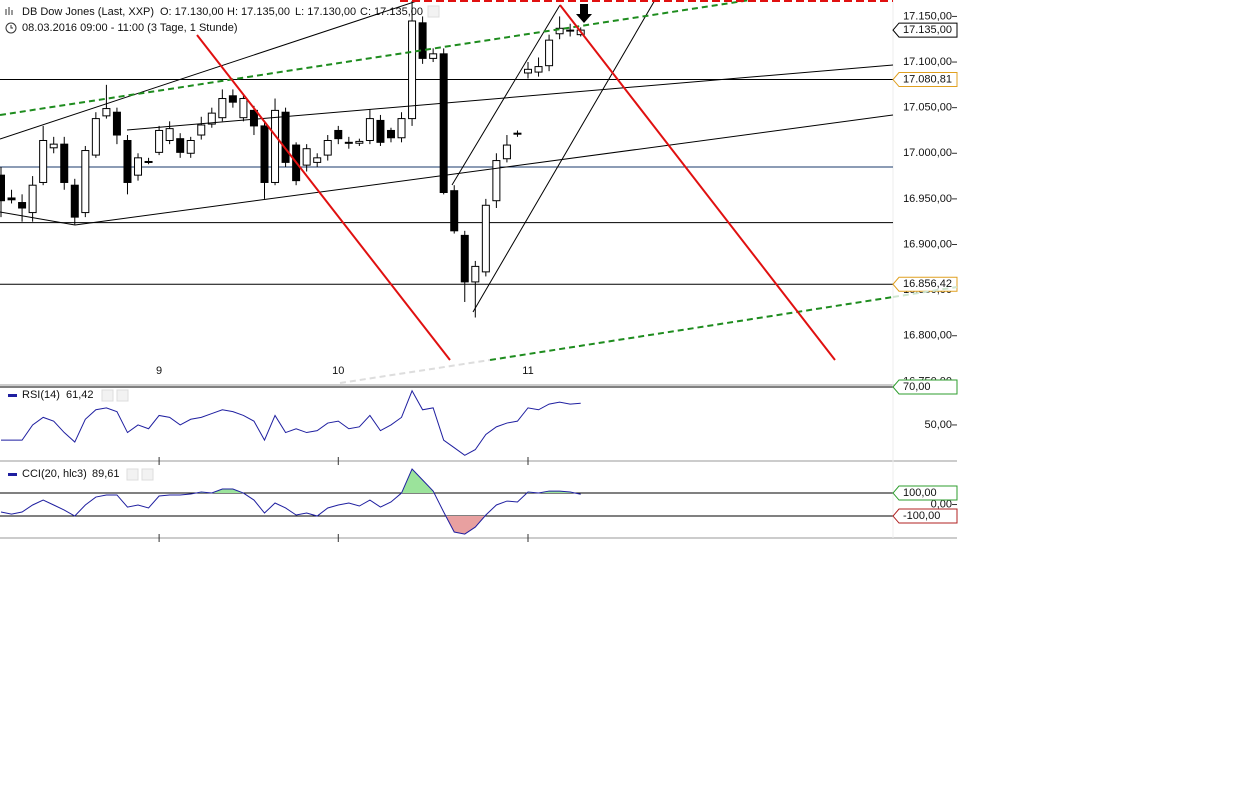  I want to click on ohlc-high: H: 17.135,00, so click(258, 12).